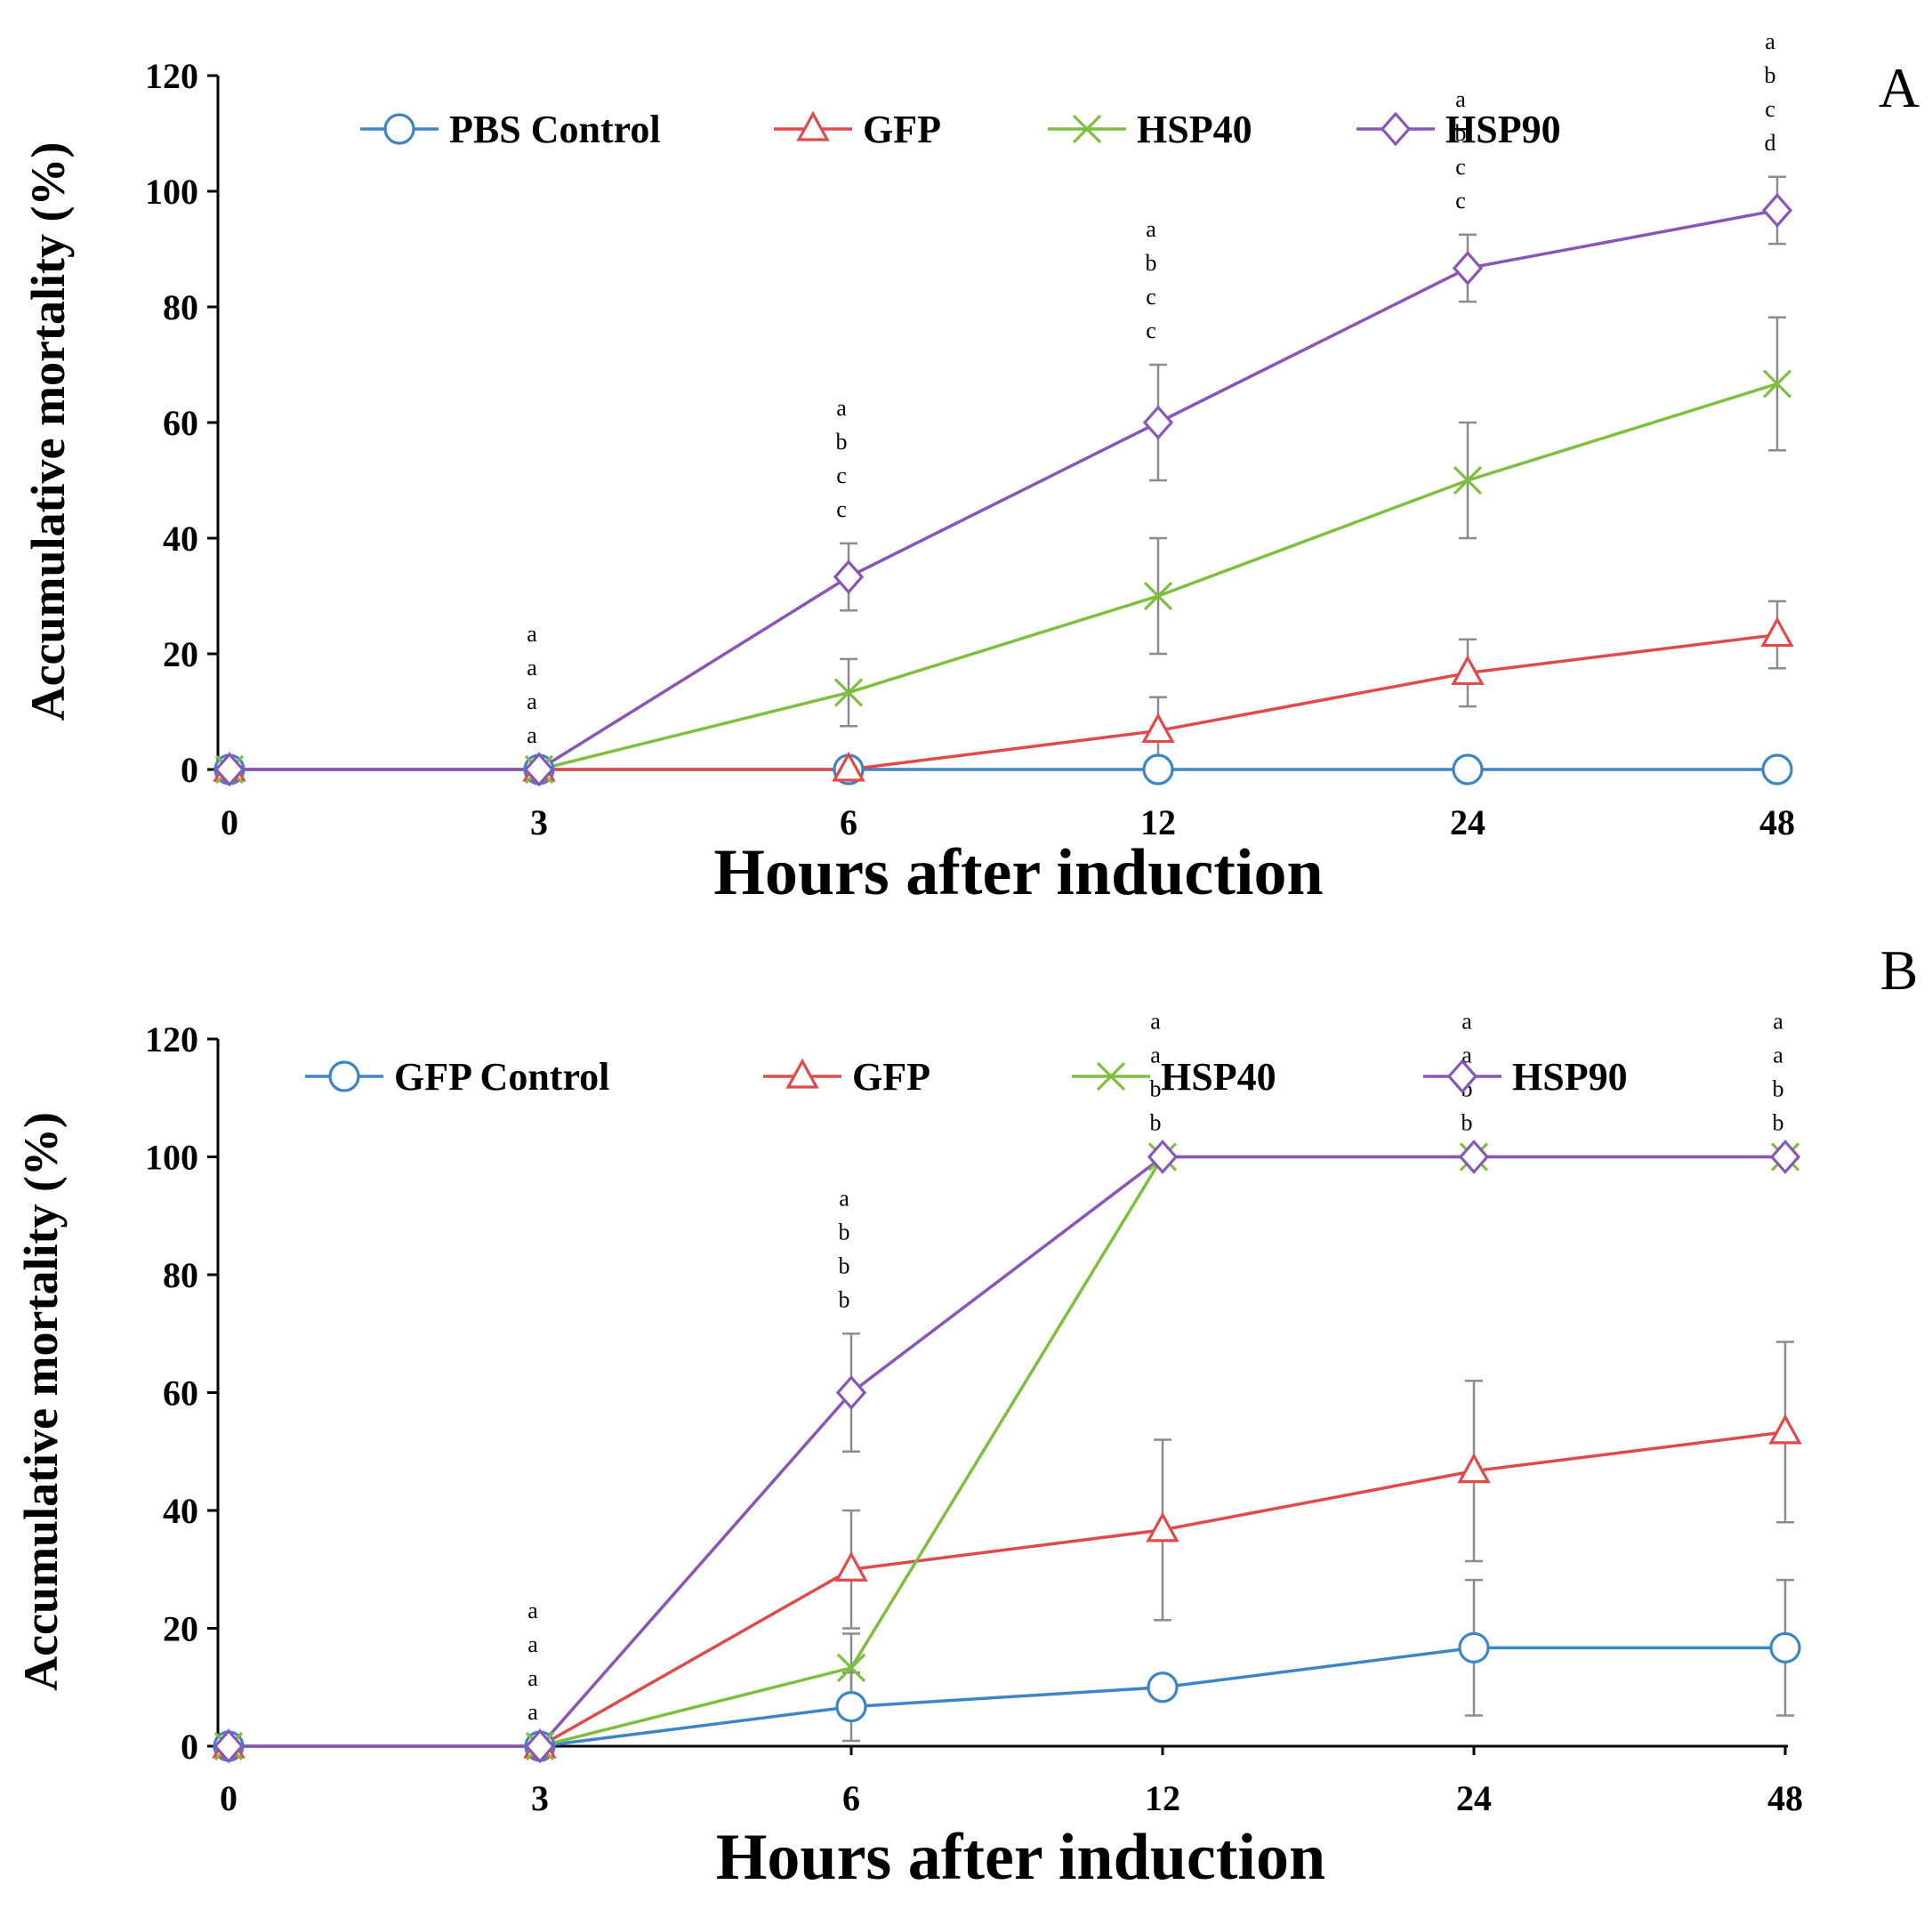 The width and height of the screenshot is (1932, 1925). Describe the element at coordinates (1468, 769) in the screenshot. I see `data-point-pbs-control` at that location.